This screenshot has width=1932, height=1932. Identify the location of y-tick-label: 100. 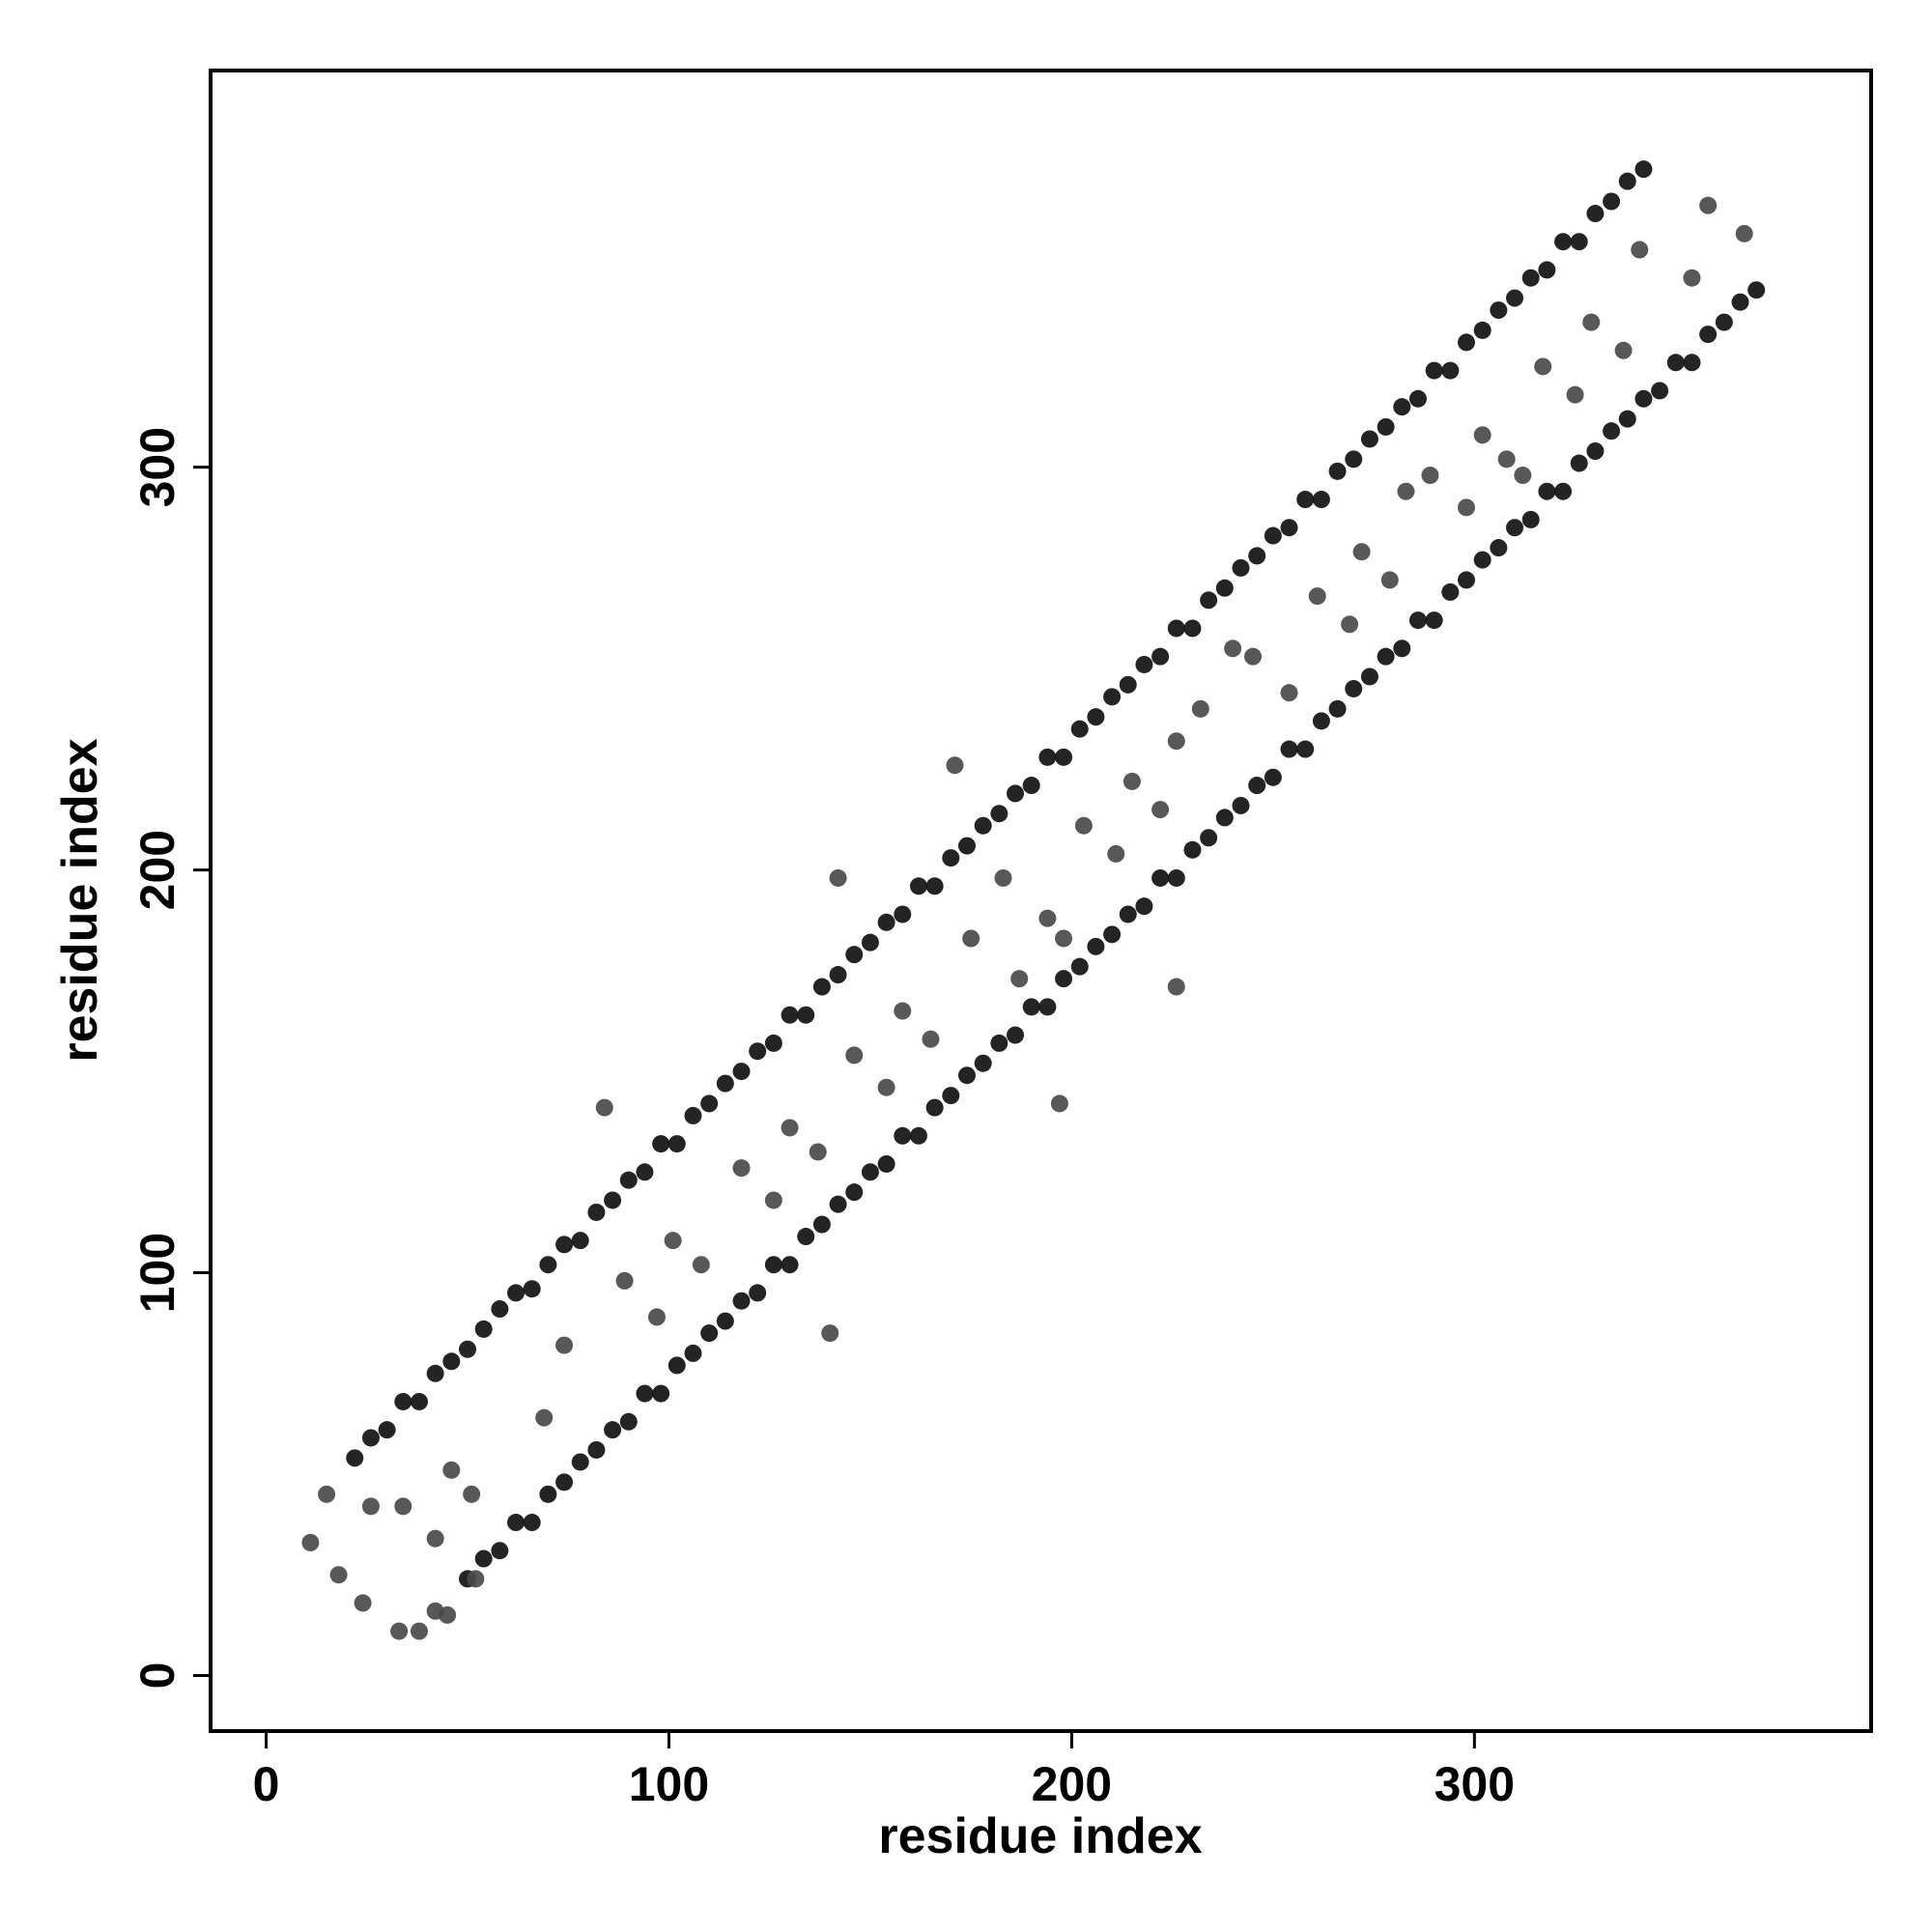
(157, 1273).